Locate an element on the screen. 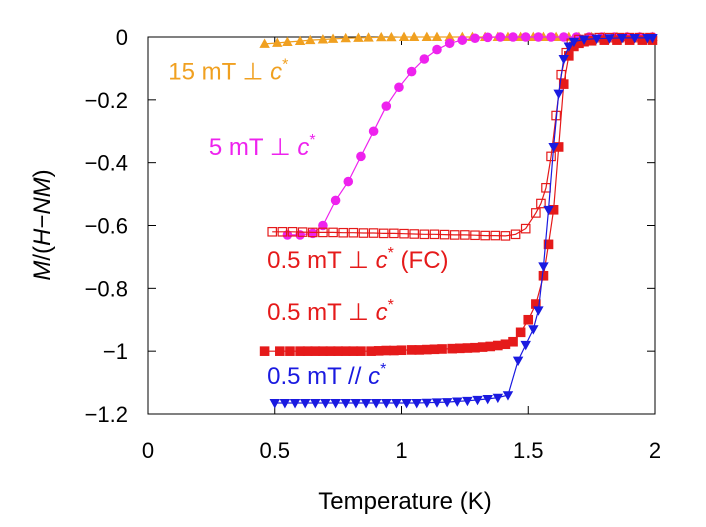  y-tick-label: −0.8 is located at coordinates (106, 288).